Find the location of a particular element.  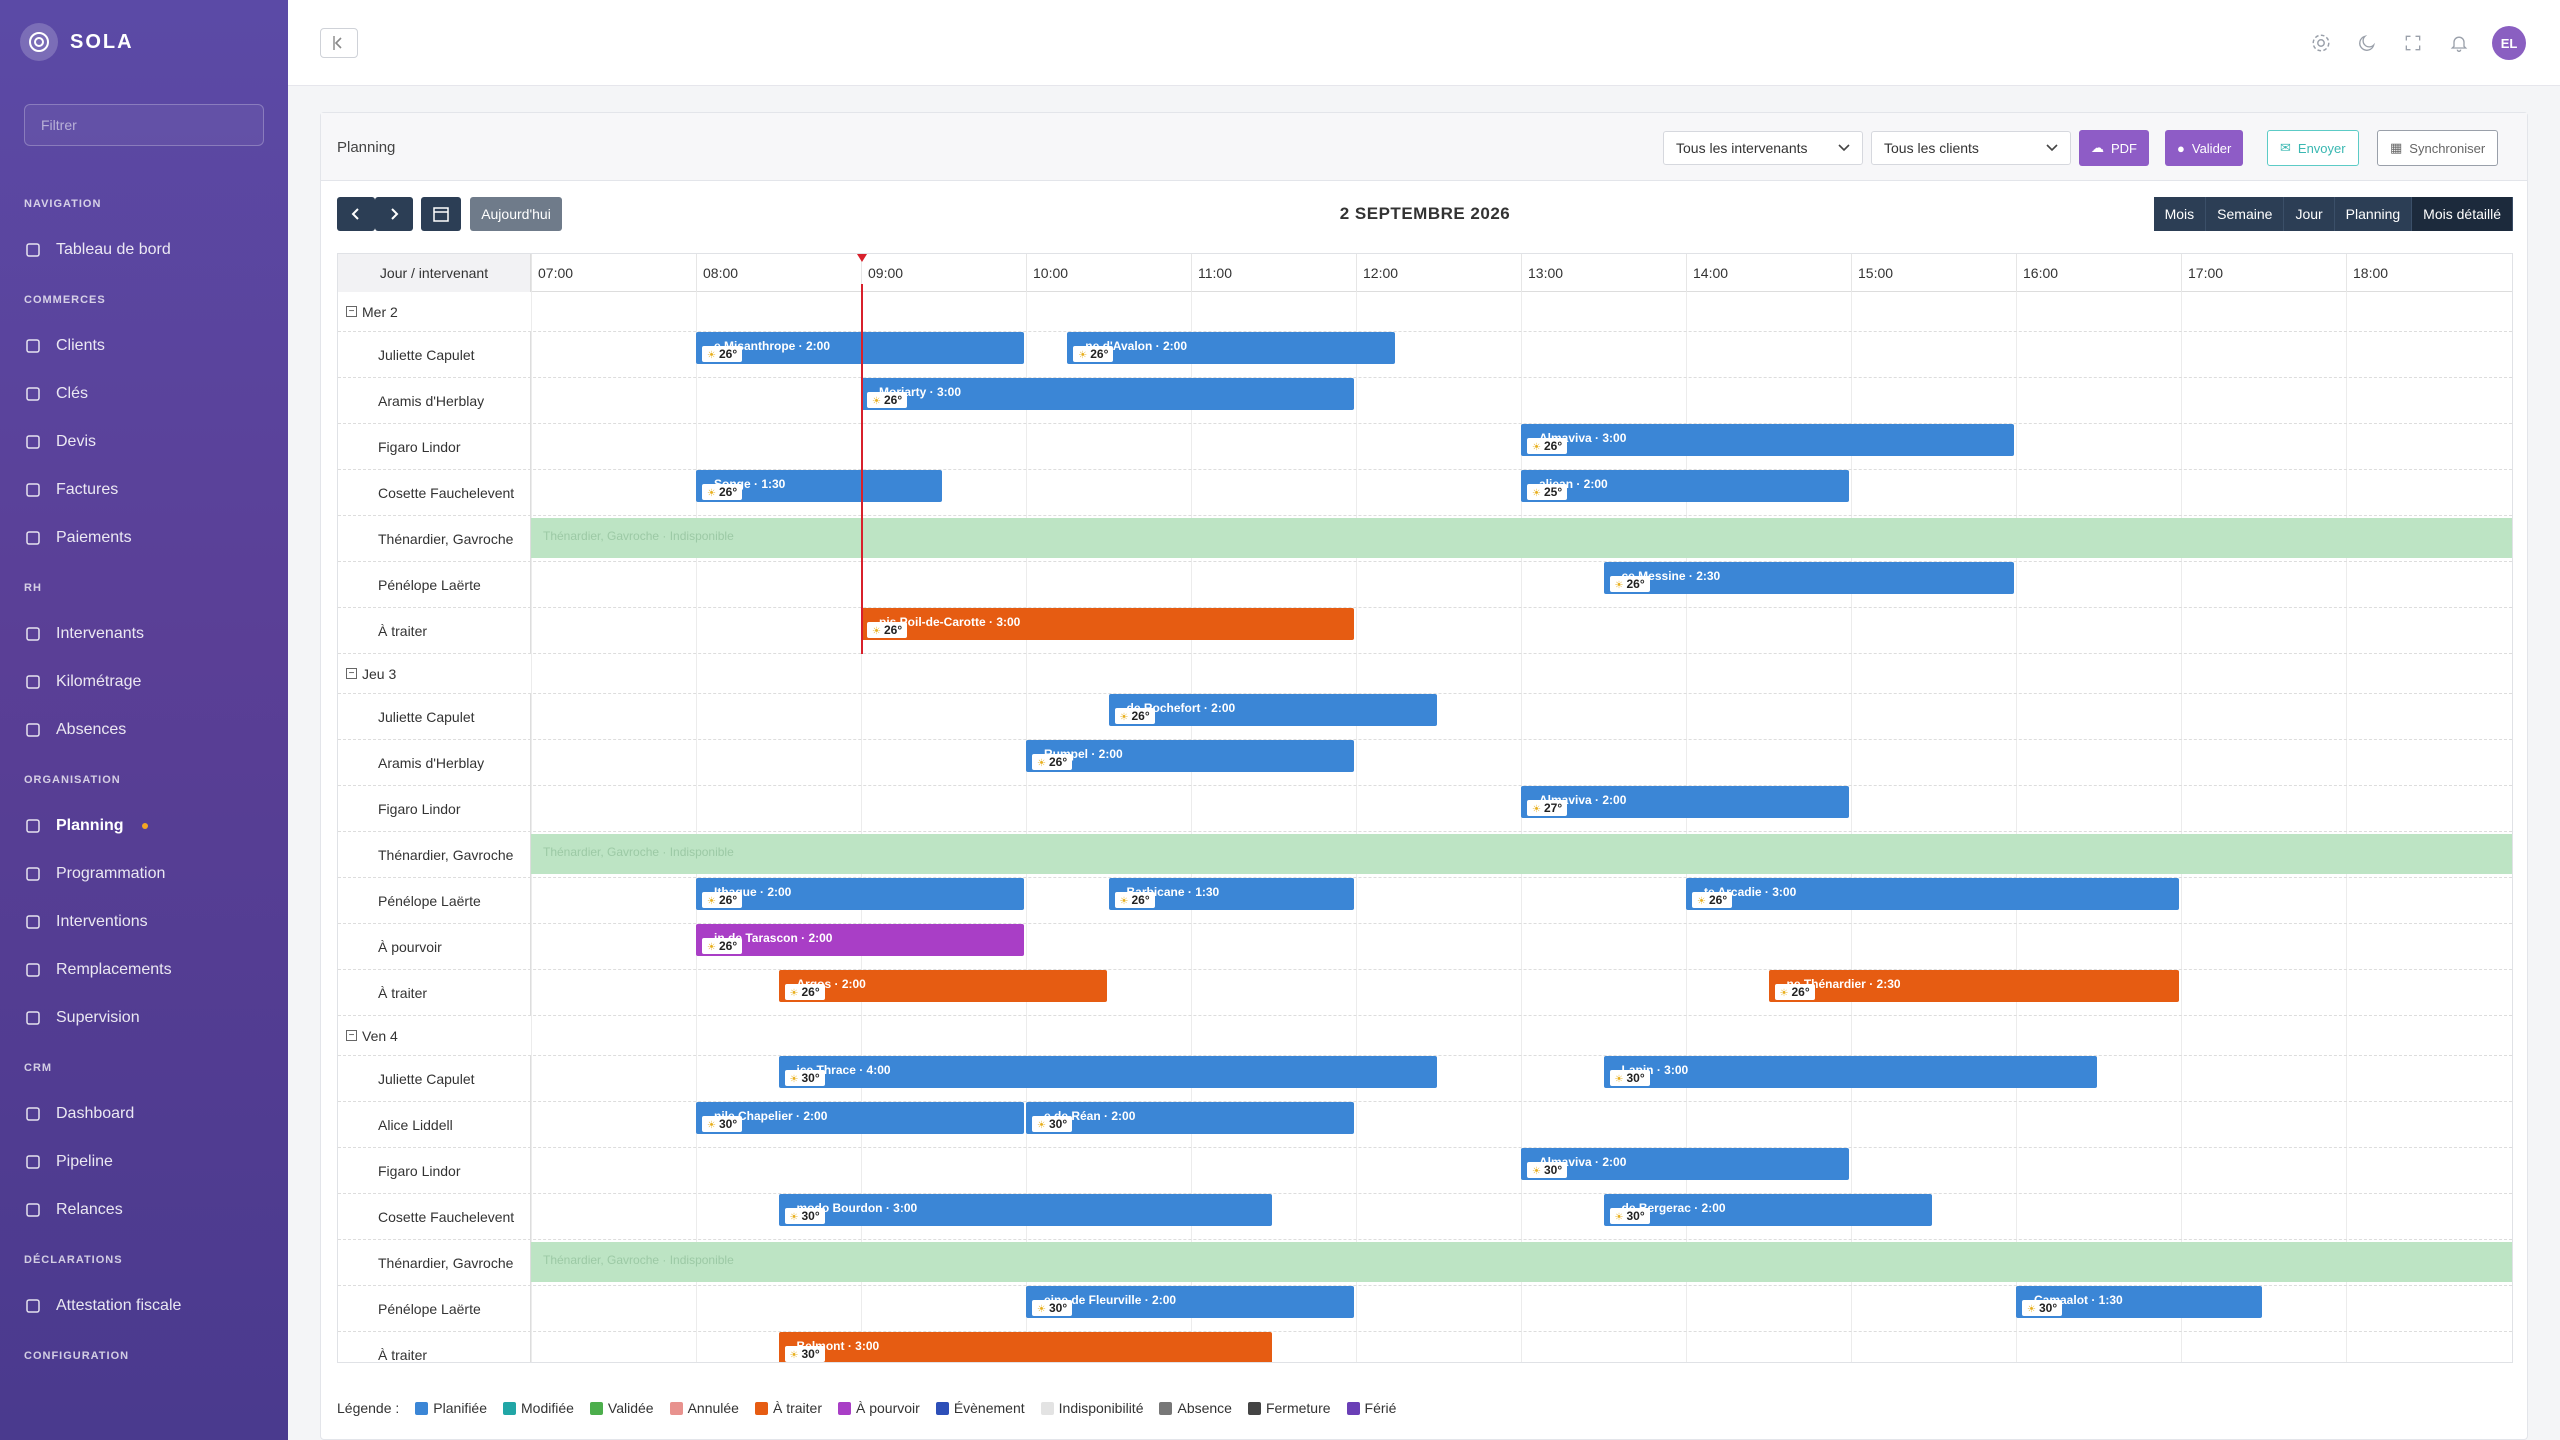

view-button-semaine: Semaine is located at coordinates (2245, 214).